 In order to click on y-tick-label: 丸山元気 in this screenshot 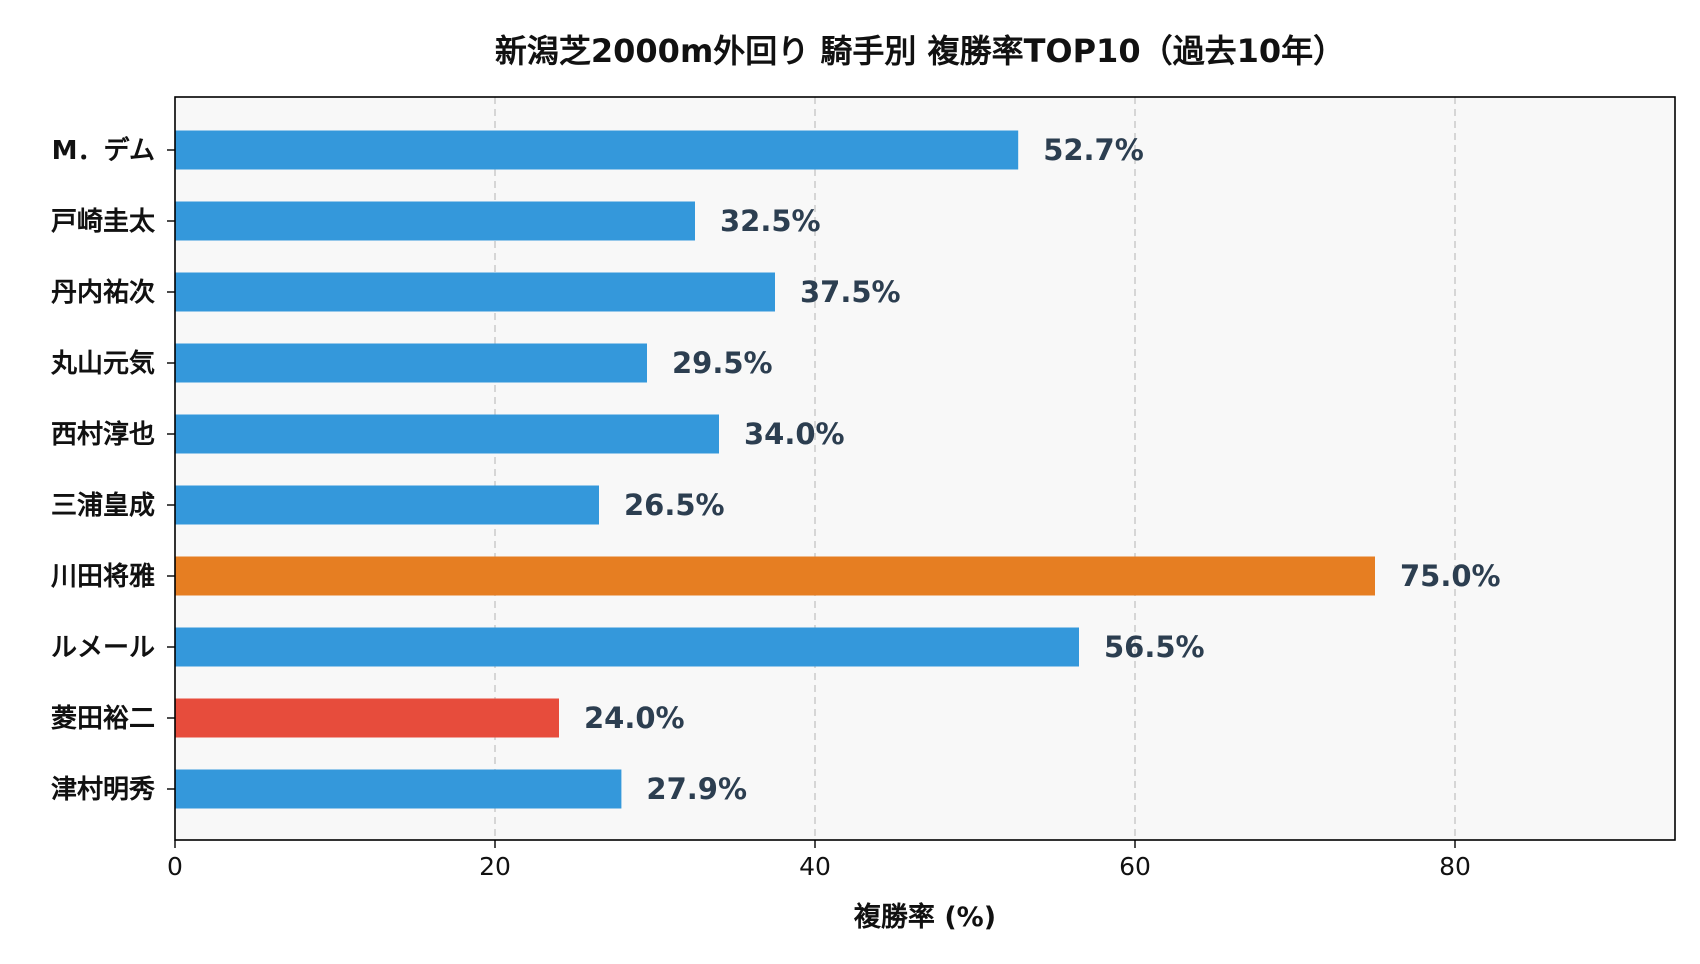, I will do `click(102, 363)`.